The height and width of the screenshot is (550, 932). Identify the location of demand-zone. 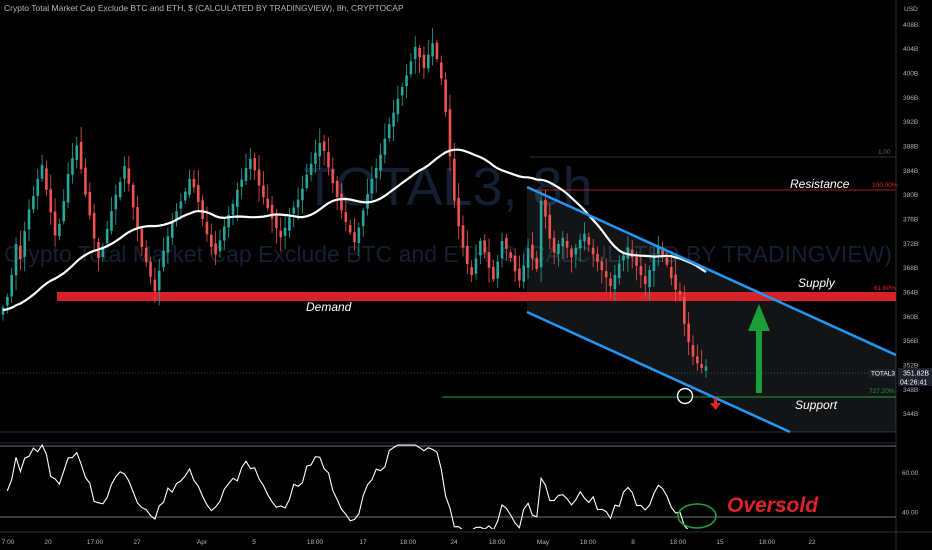
(476, 296).